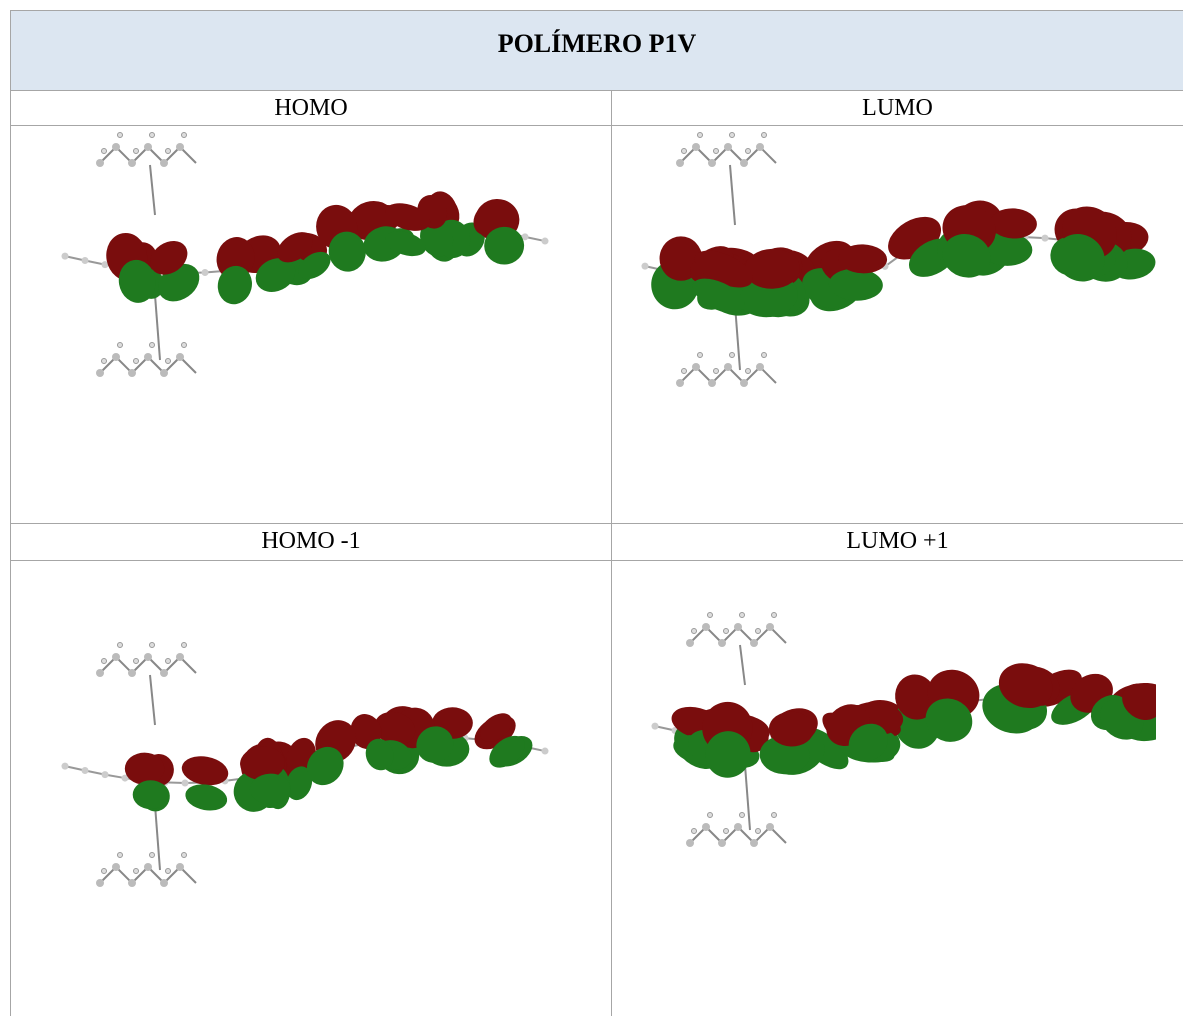  What do you see at coordinates (897, 108) in the screenshot?
I see `column-label: LUMO` at bounding box center [897, 108].